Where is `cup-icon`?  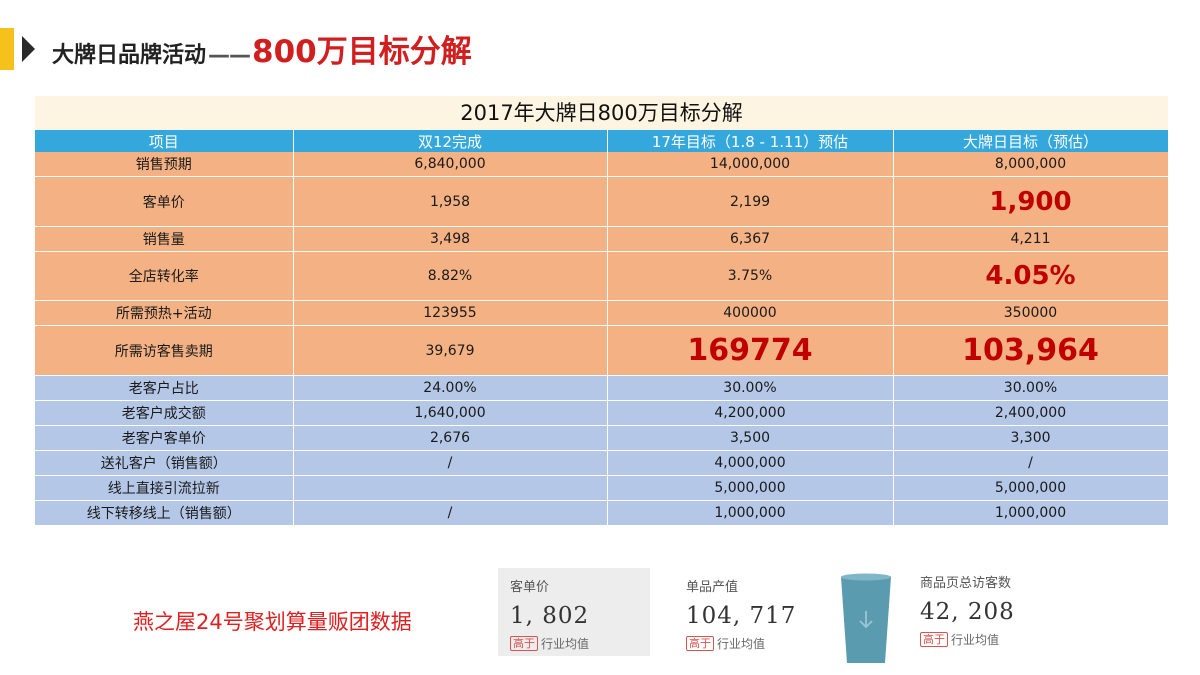
cup-icon is located at coordinates (866, 618).